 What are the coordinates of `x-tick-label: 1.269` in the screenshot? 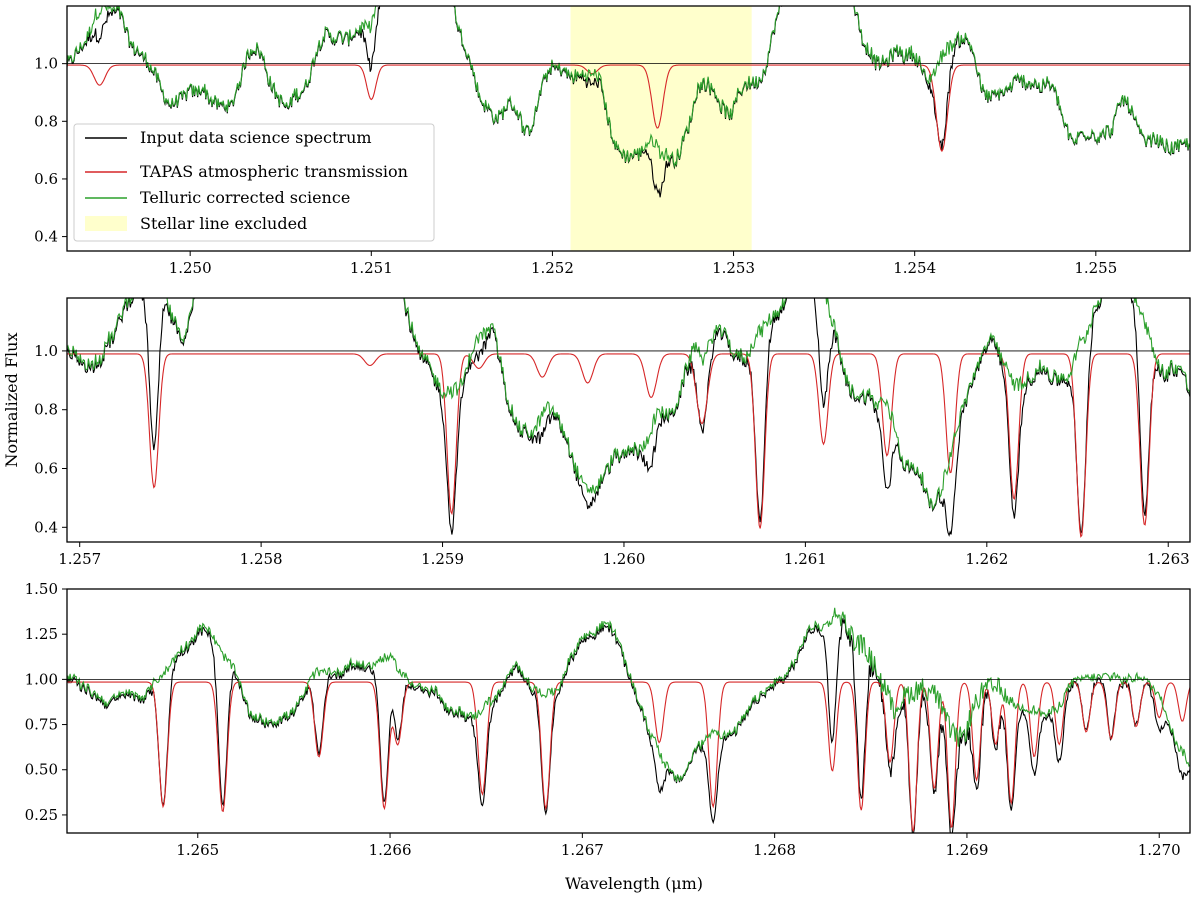 It's located at (966, 850).